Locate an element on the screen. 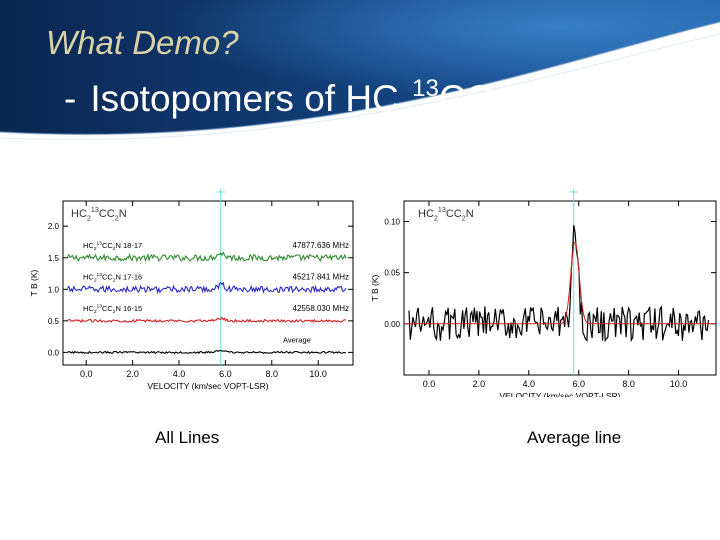 The image size is (720, 540). y-tick-label: 0.0 is located at coordinates (54, 352).